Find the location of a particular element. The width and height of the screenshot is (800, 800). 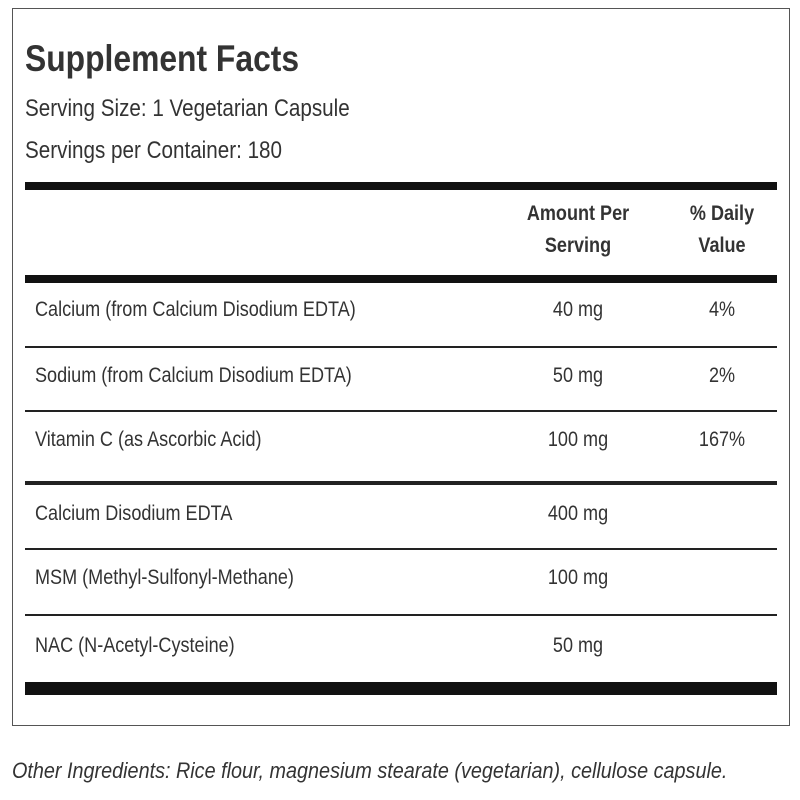

daily-value: 2% is located at coordinates (722, 375).